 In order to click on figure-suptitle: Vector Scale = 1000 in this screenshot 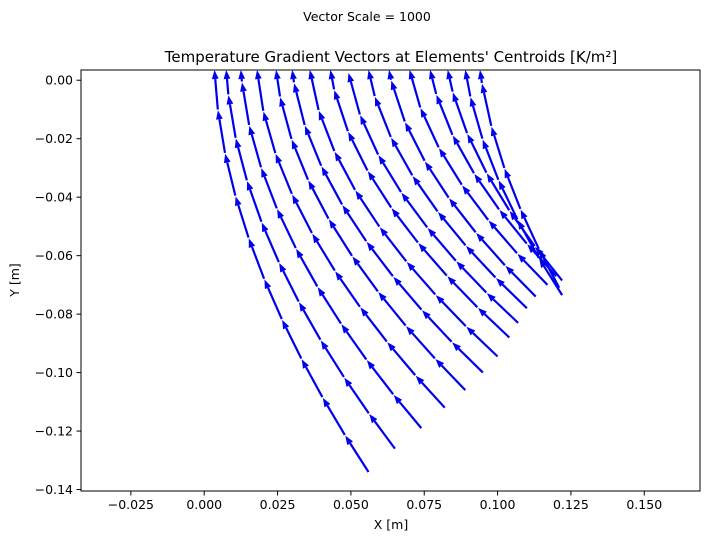, I will do `click(367, 16)`.